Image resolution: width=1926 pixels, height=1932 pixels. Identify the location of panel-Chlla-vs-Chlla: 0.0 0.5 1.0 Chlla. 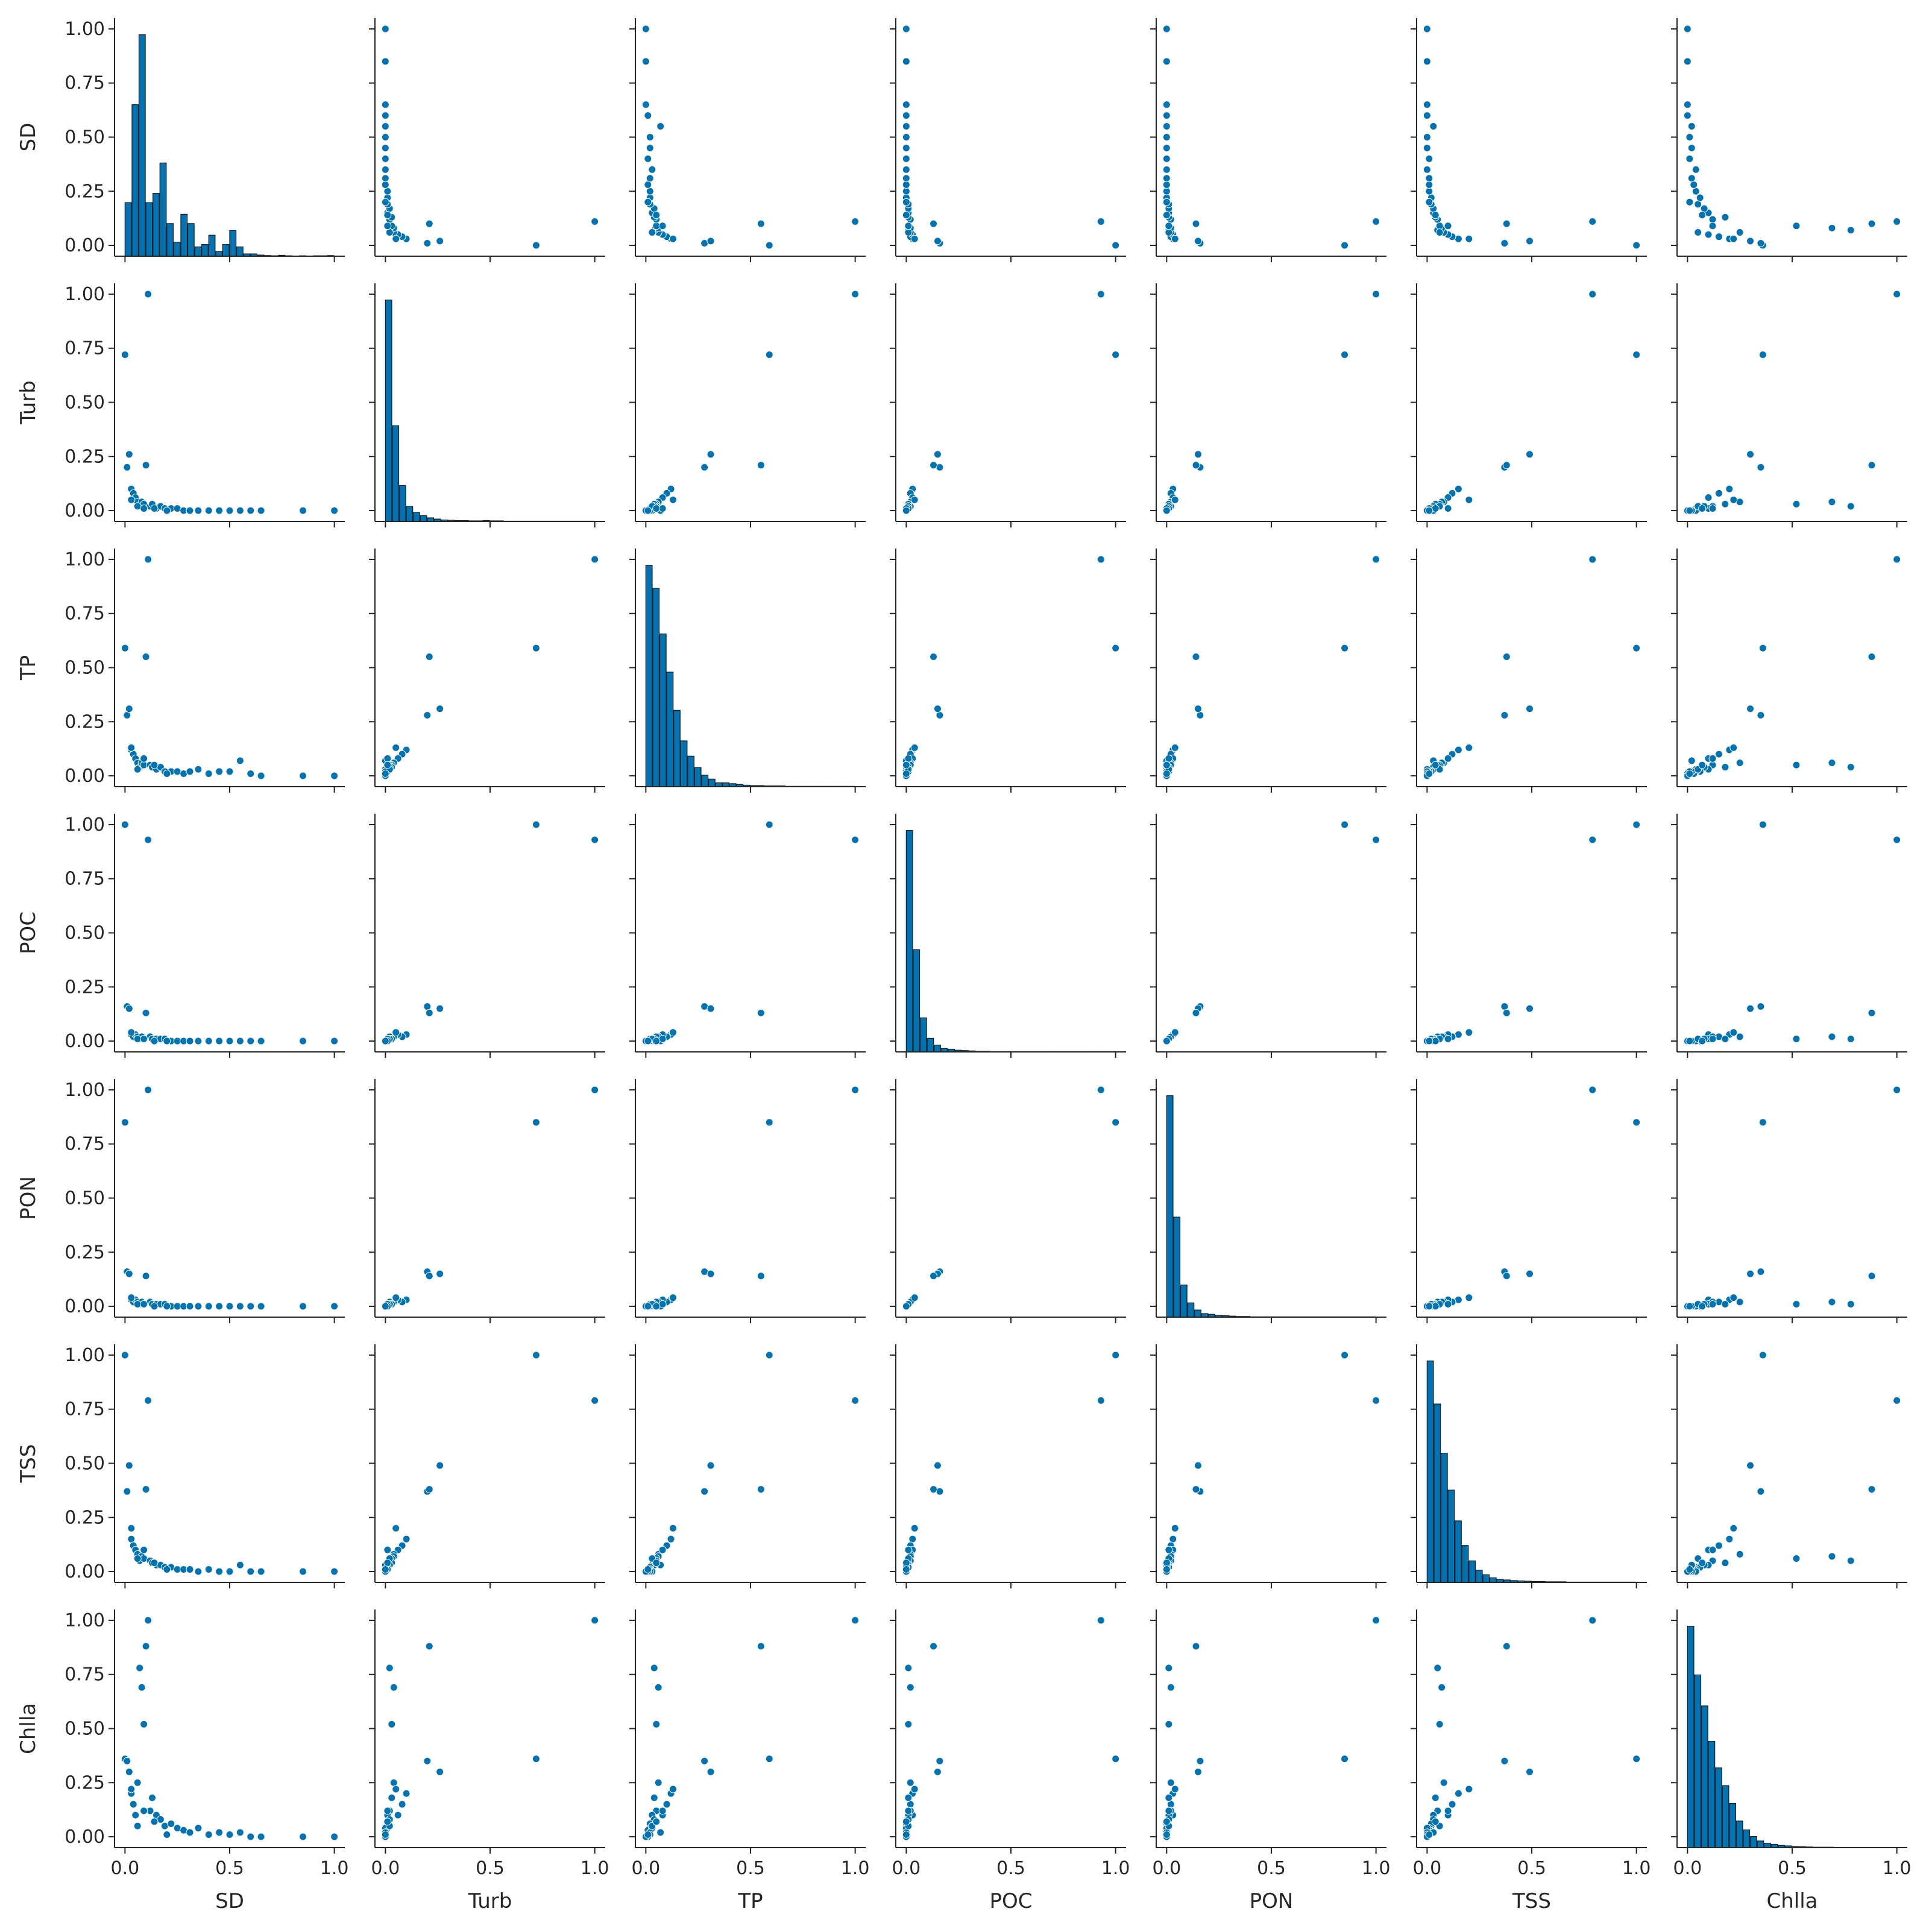
(1791, 1761).